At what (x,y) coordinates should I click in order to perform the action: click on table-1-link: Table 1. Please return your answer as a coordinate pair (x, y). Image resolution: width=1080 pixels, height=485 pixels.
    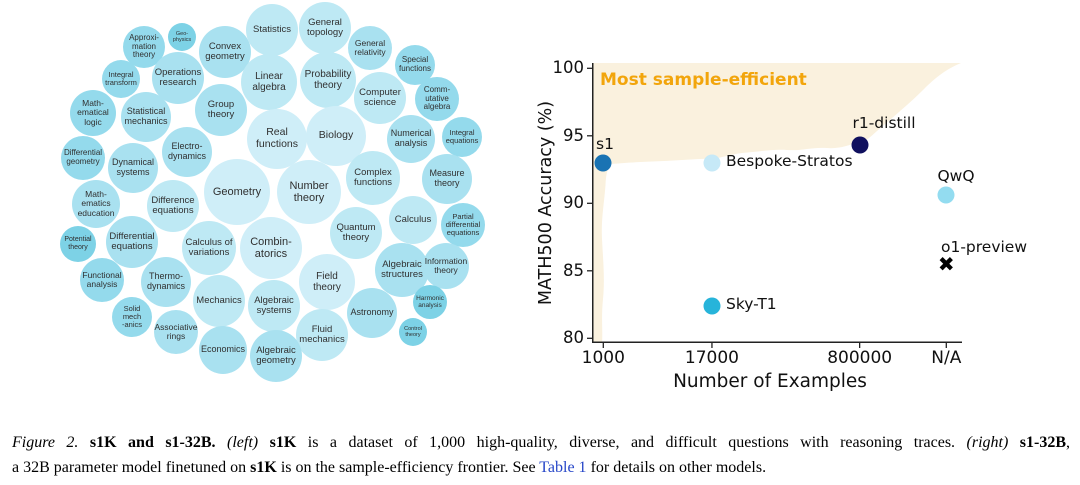
    Looking at the image, I should click on (563, 467).